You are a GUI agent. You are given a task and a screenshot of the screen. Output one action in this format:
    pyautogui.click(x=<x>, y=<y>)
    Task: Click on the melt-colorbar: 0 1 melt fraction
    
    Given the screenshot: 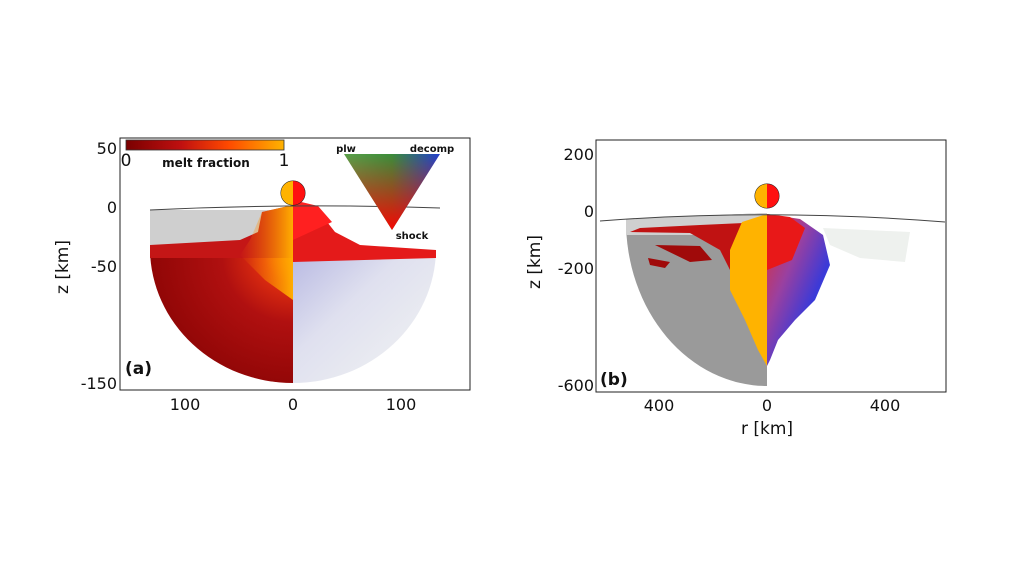 What is the action you would take?
    pyautogui.click(x=205, y=155)
    